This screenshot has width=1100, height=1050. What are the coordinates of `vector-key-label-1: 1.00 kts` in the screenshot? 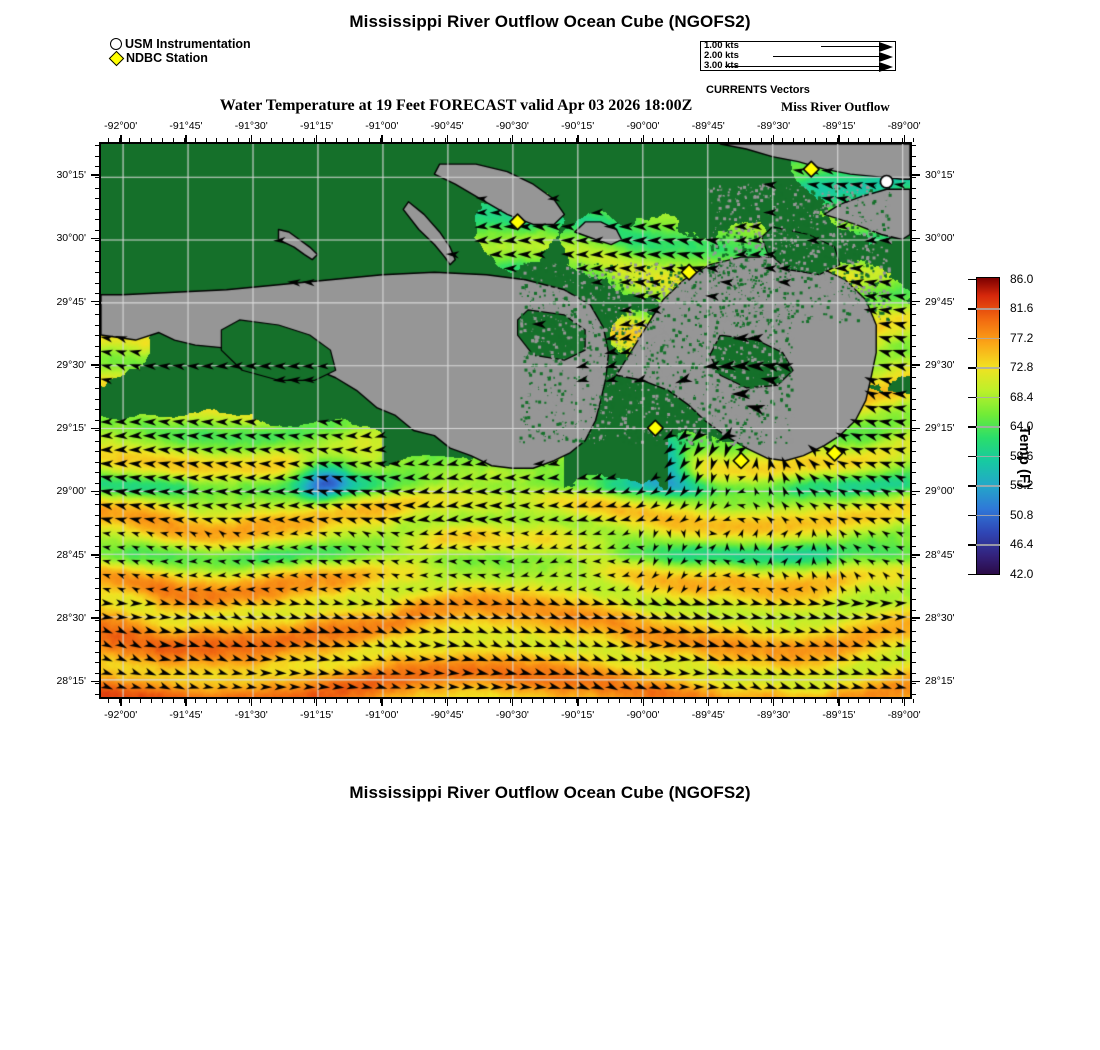 It's located at (721, 45).